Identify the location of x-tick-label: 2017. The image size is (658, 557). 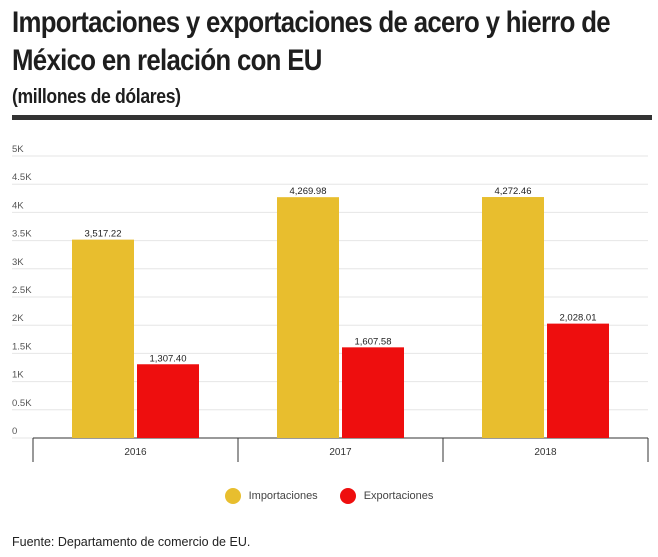
(340, 452).